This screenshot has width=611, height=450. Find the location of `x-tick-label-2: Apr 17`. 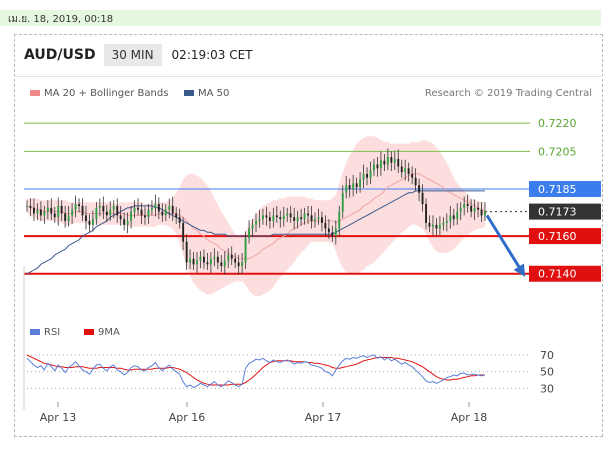

x-tick-label-2: Apr 17 is located at coordinates (323, 417).